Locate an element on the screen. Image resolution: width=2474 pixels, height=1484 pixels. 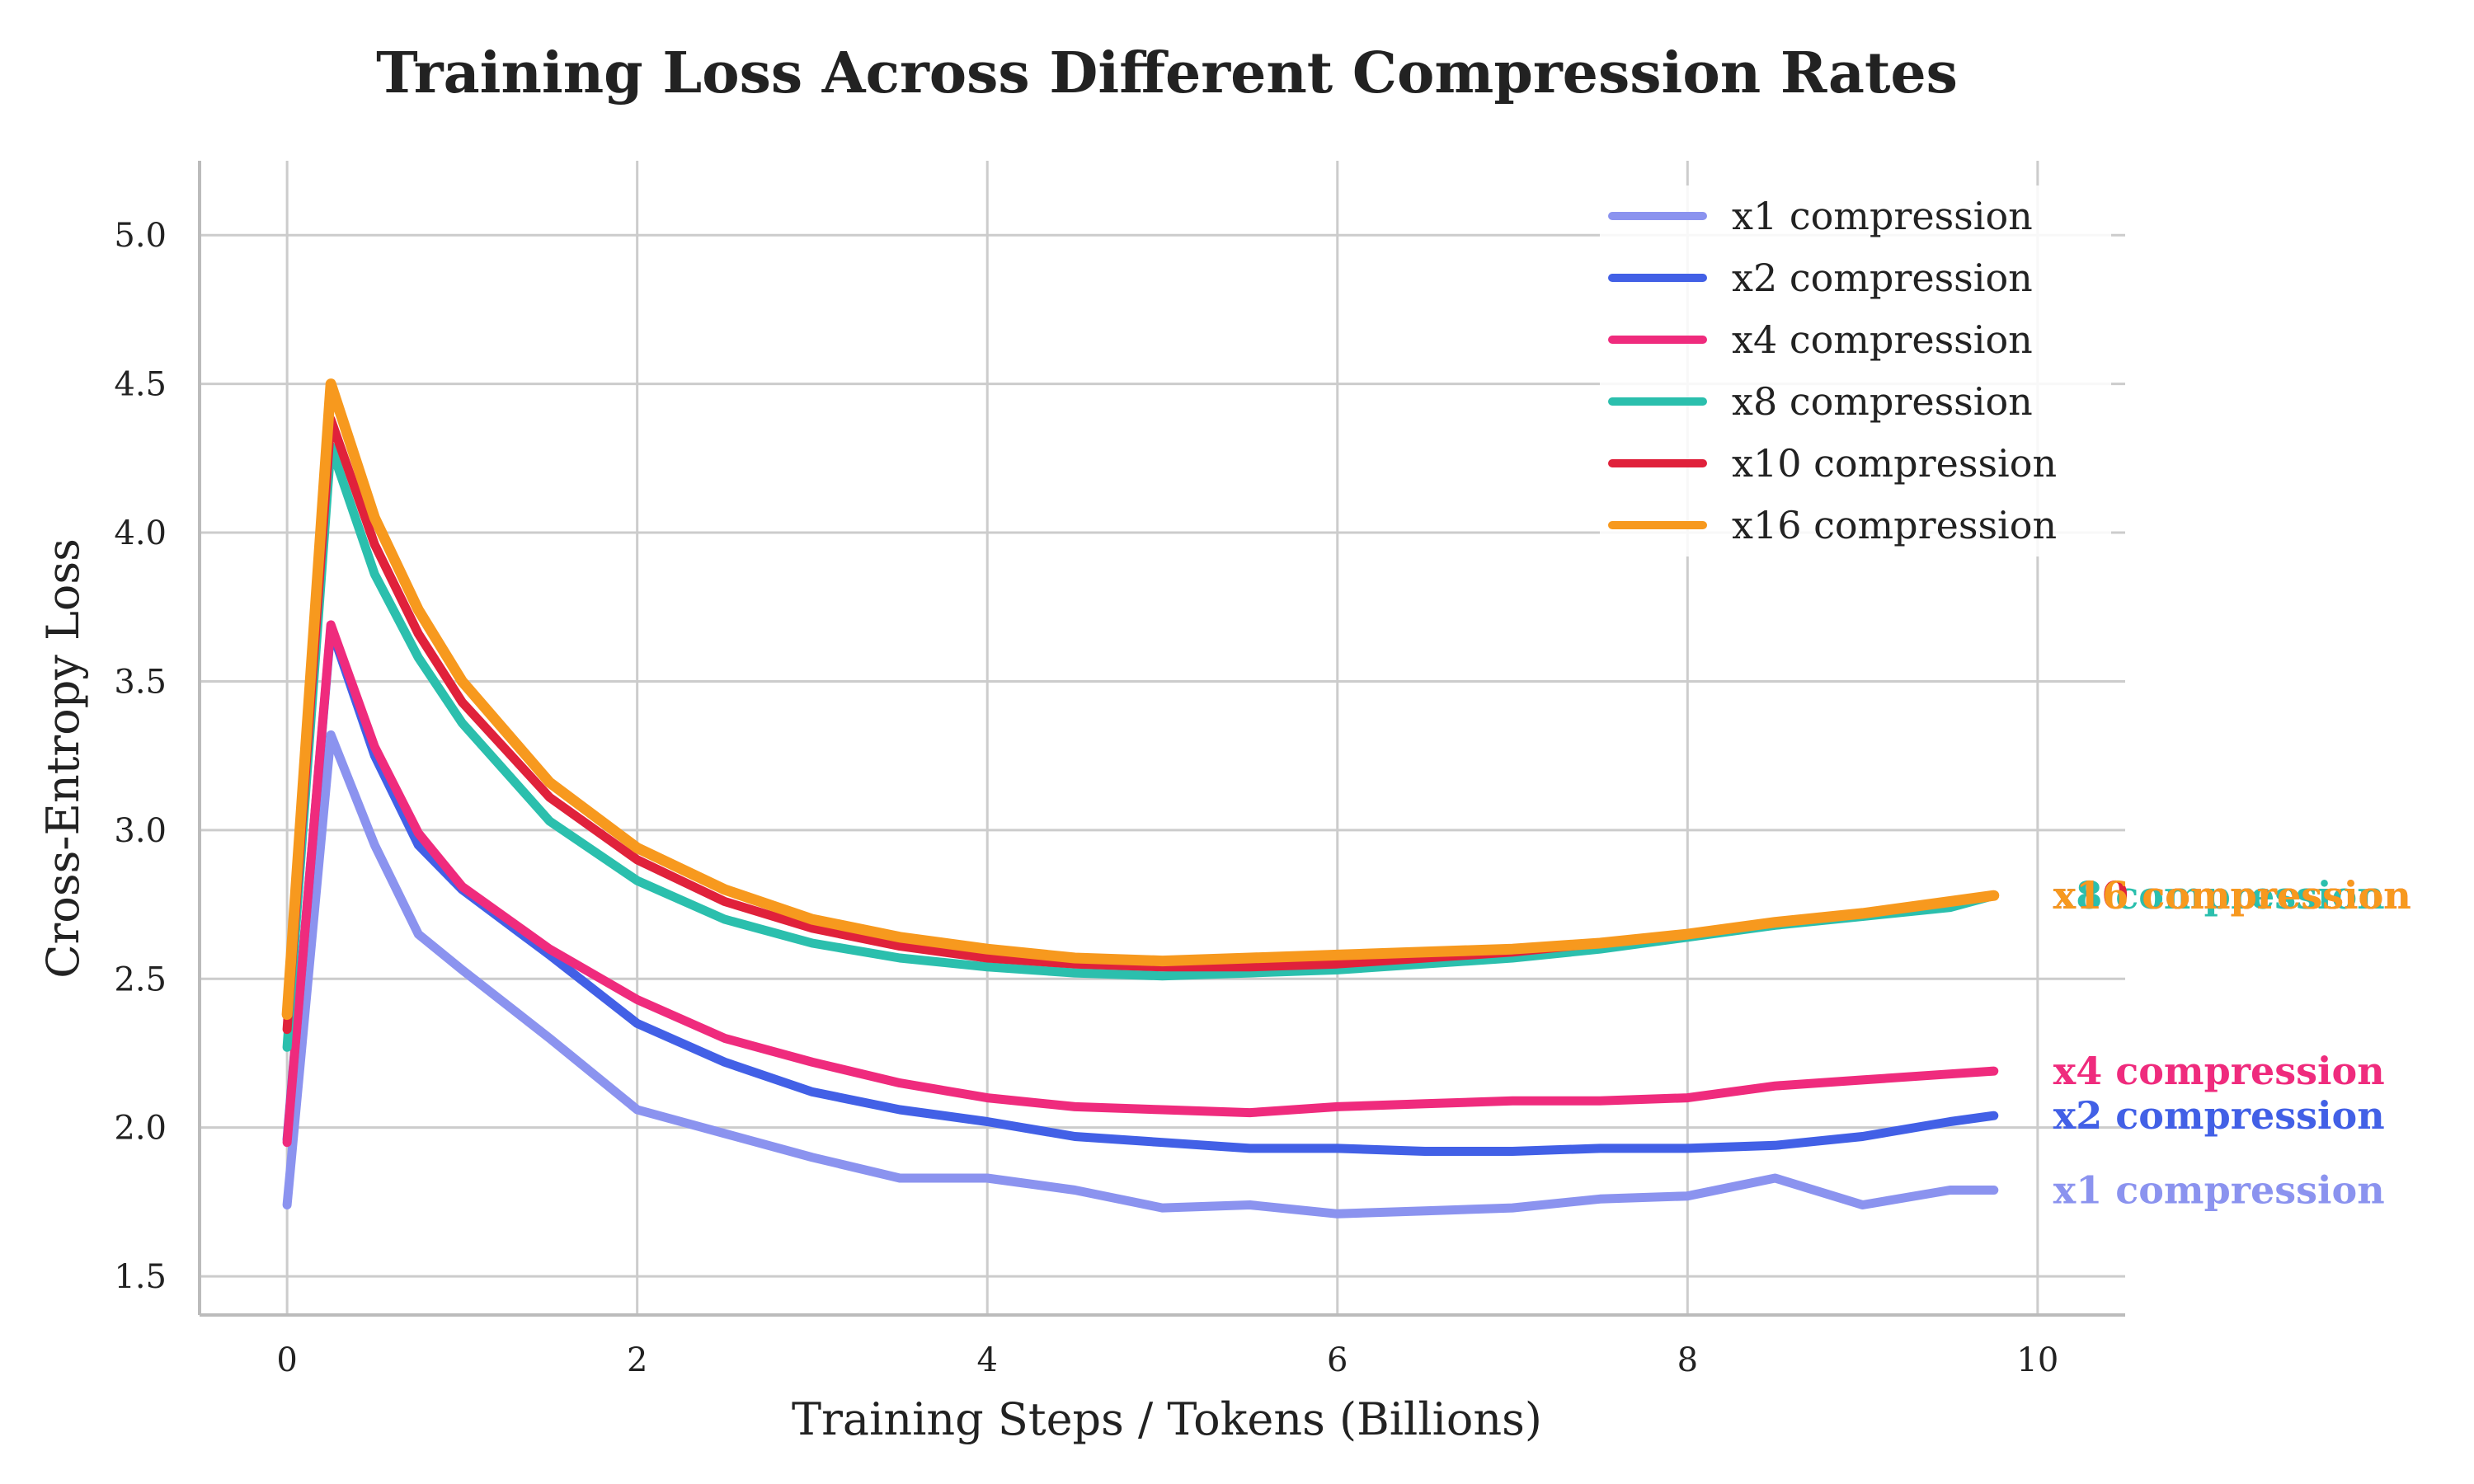
legend-entry-label: x4 compression is located at coordinates (1882, 339).